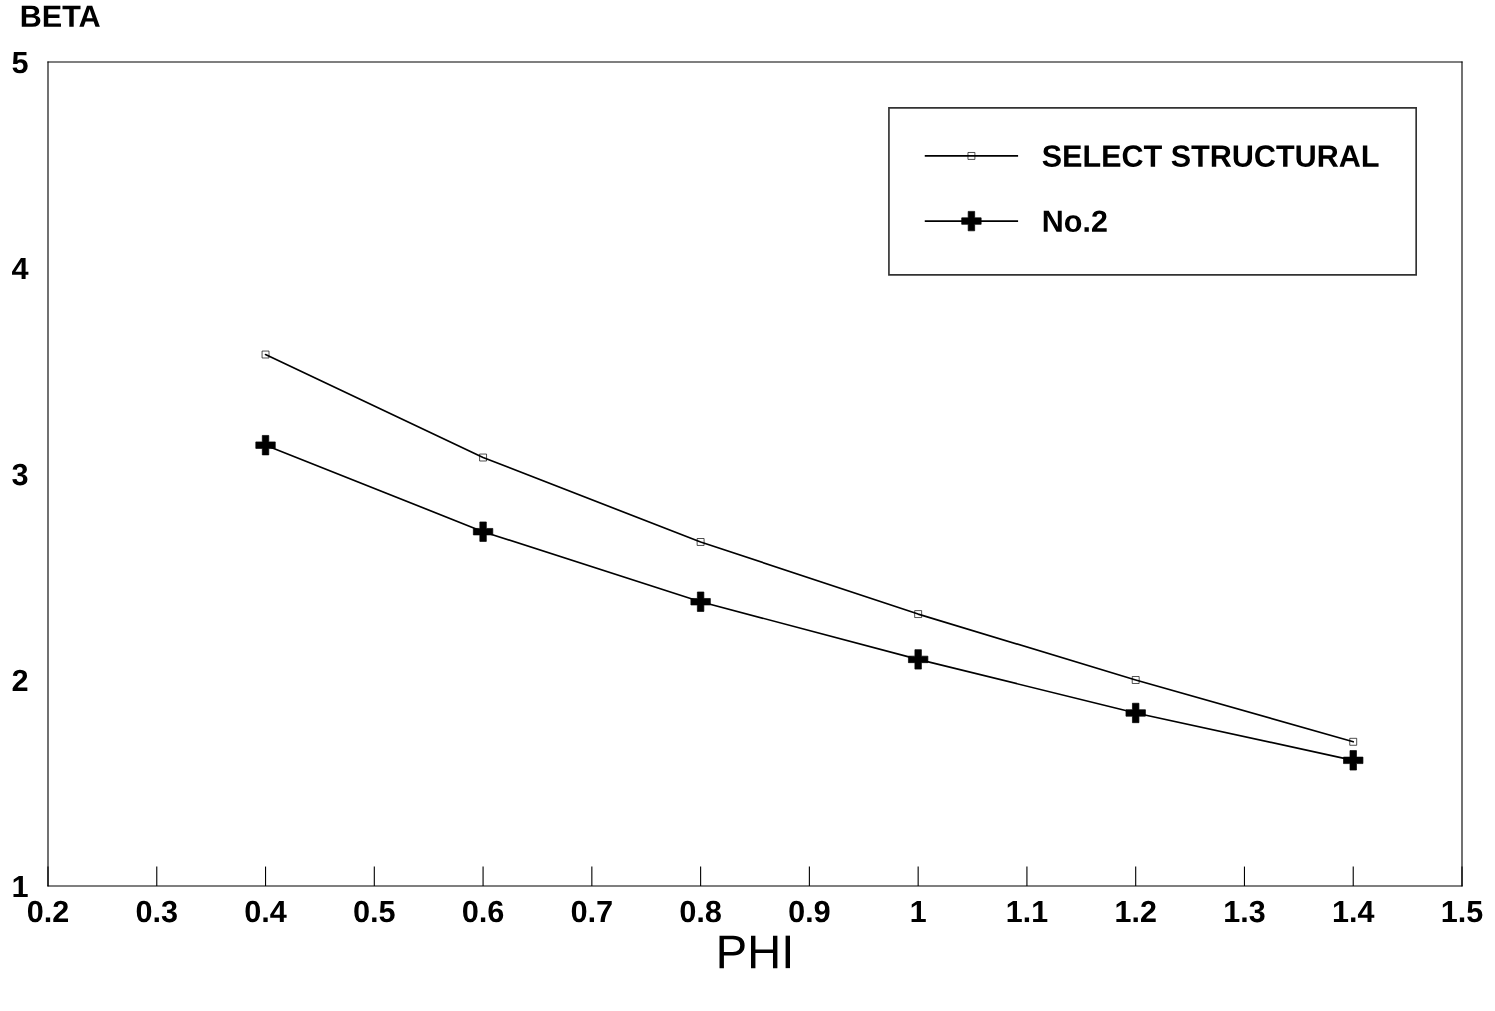  Describe the element at coordinates (374, 911) in the screenshot. I see `x-tick-label: 0.5` at that location.